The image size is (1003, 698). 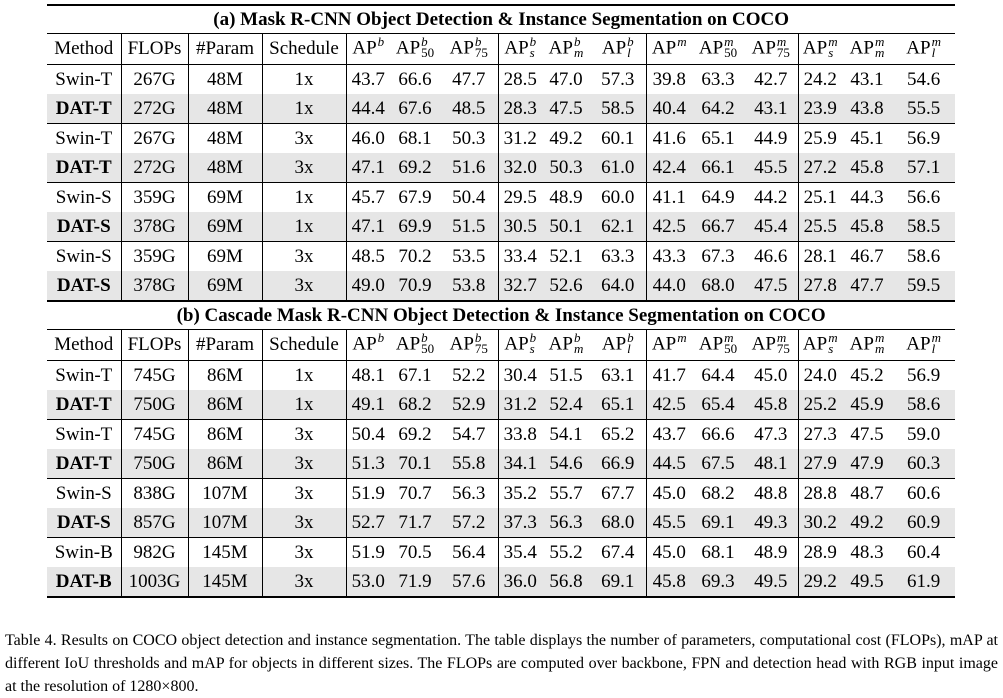 I want to click on value-cell: 59.0, so click(x=923, y=434).